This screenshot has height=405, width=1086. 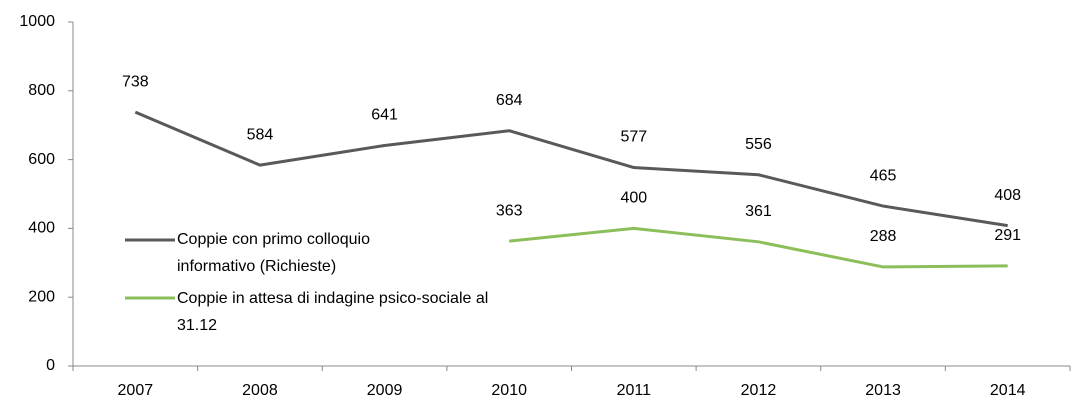 I want to click on x-tick-label: 2008, so click(x=260, y=390).